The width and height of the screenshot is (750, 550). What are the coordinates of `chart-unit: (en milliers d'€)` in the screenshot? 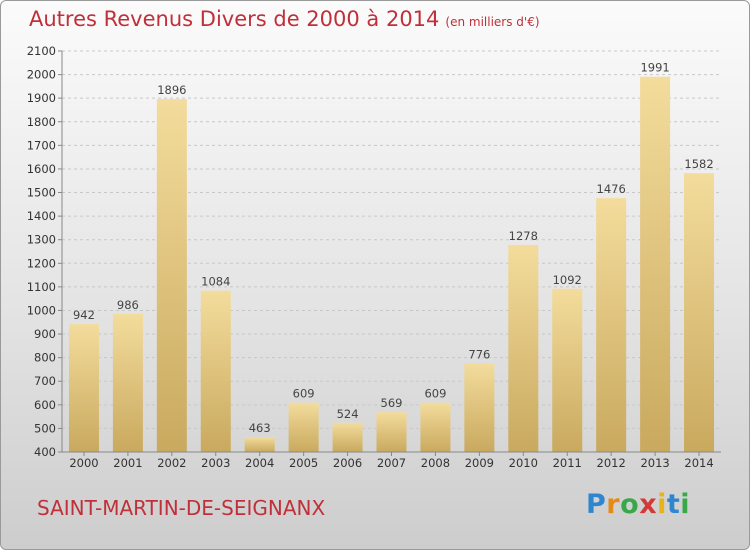 It's located at (492, 22).